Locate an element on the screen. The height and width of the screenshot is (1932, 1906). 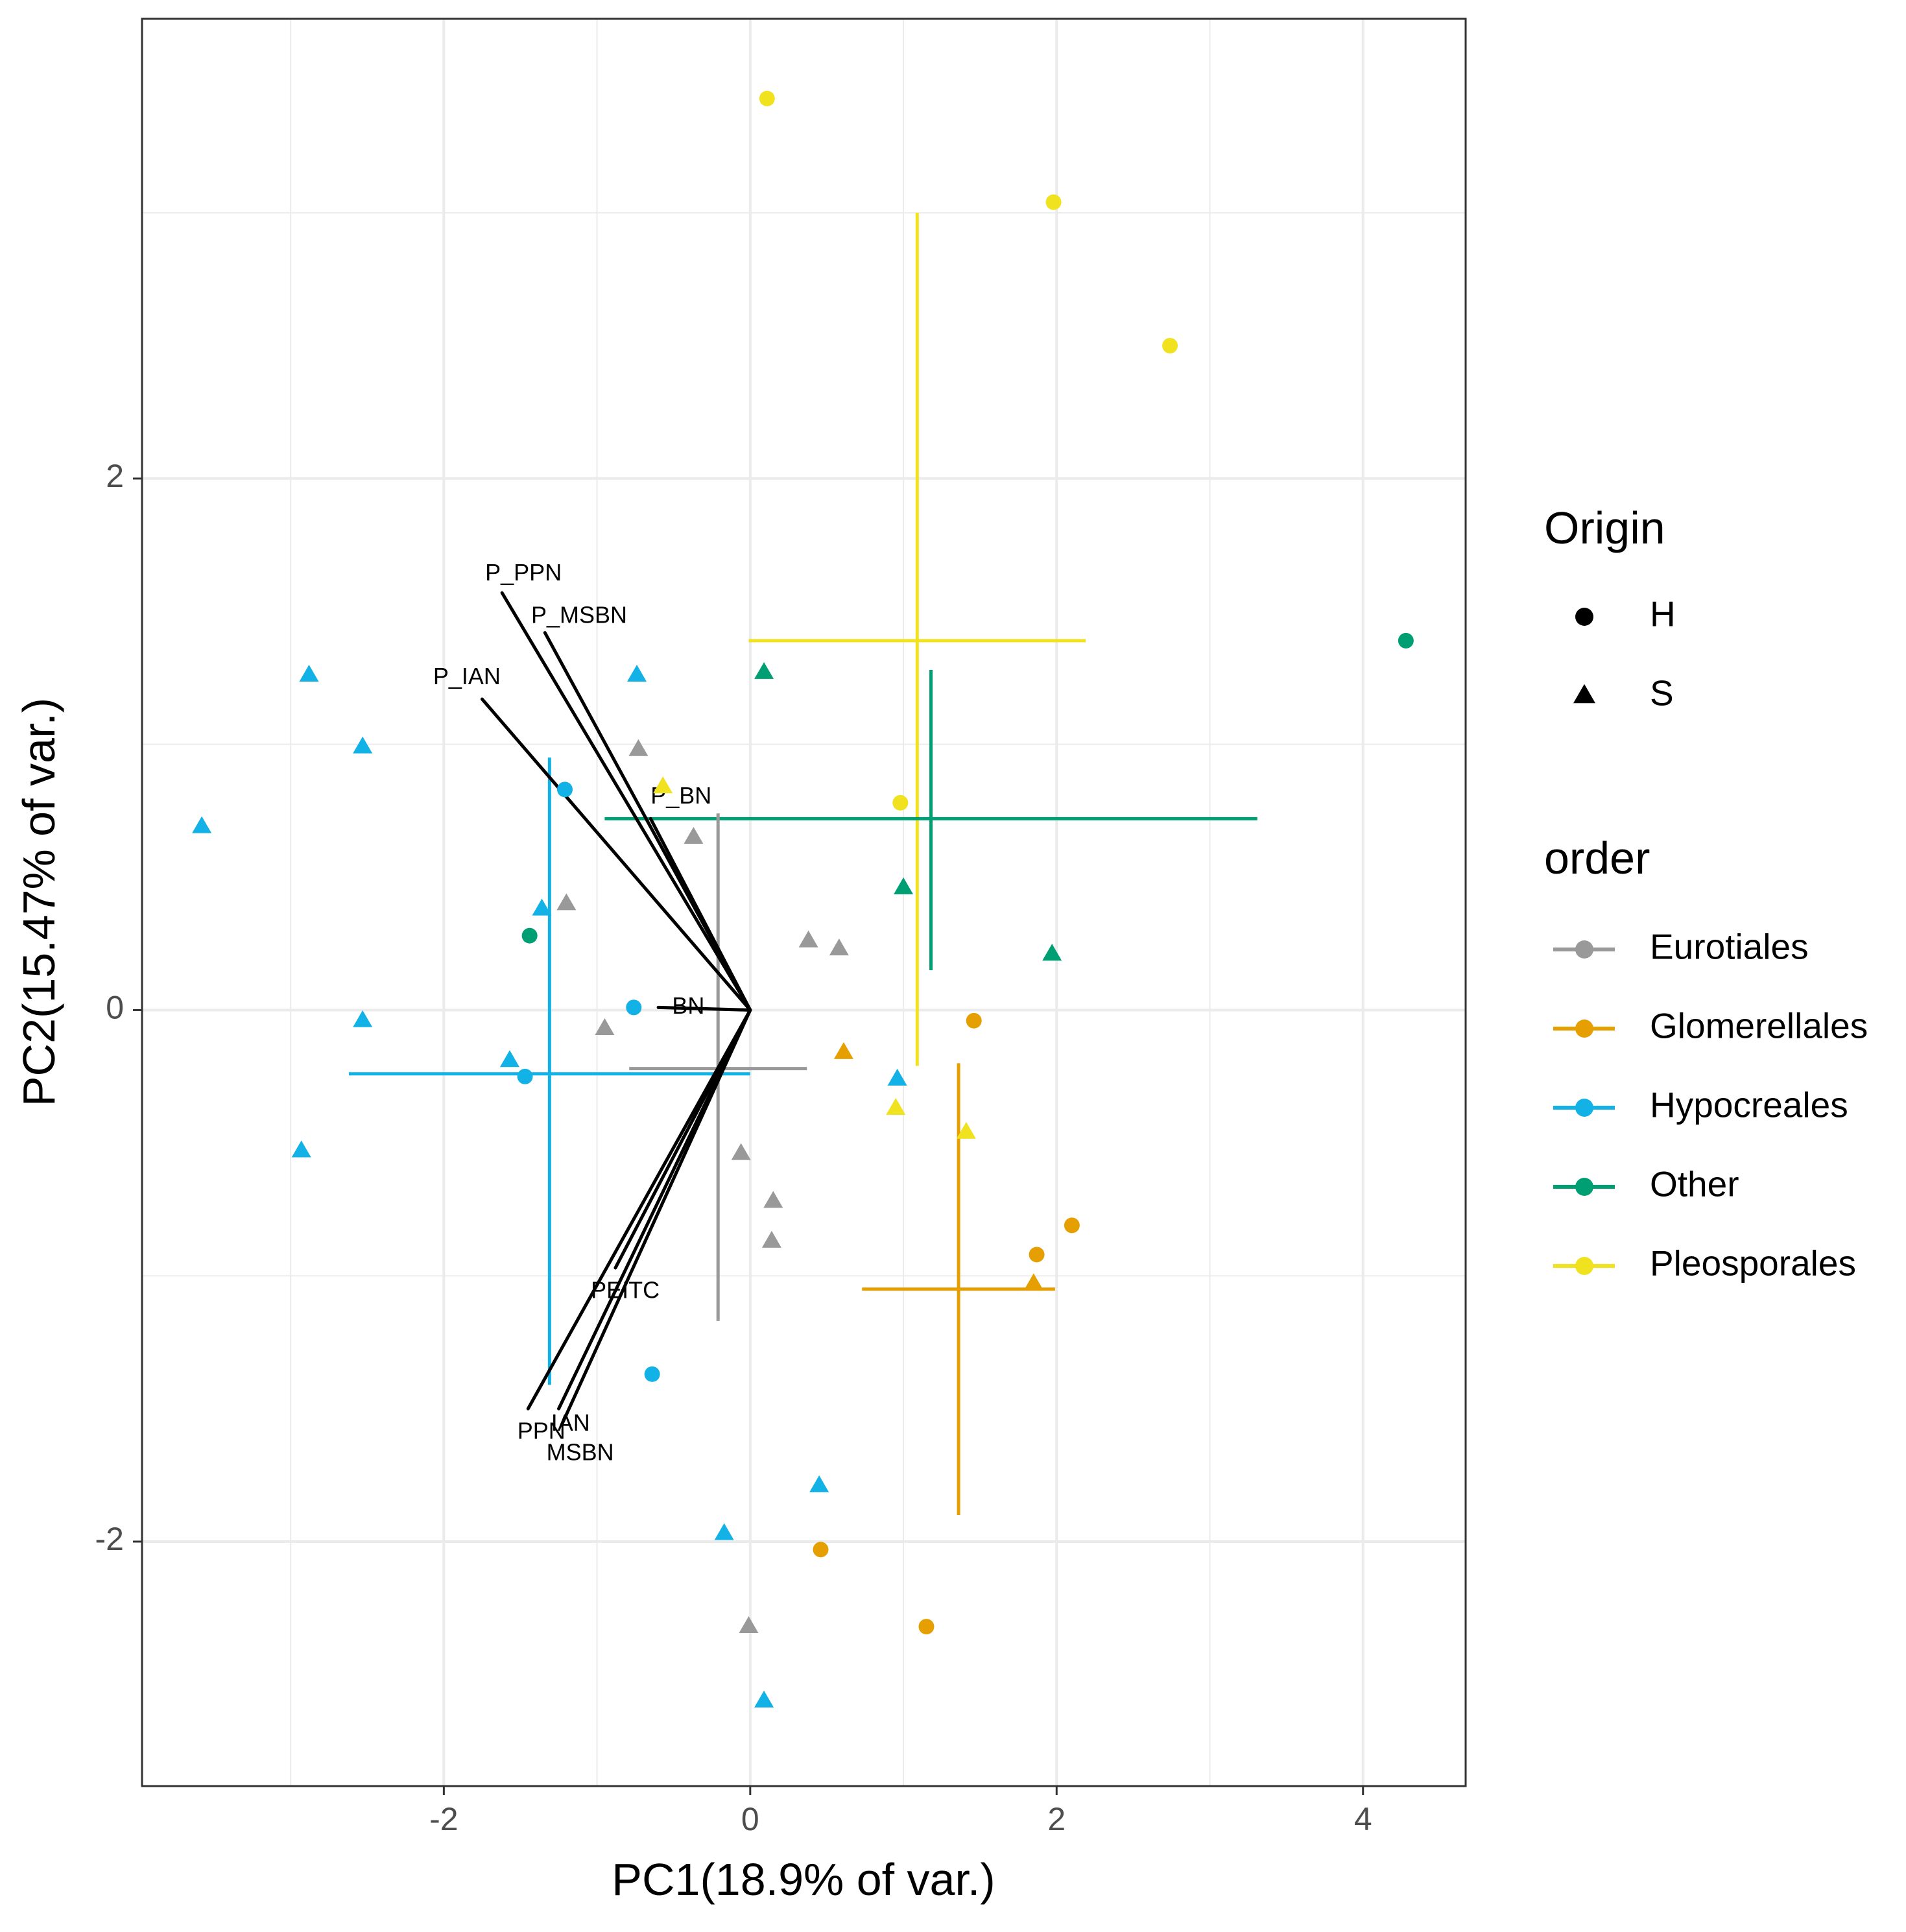
loading-label: P_PPN is located at coordinates (523, 572).